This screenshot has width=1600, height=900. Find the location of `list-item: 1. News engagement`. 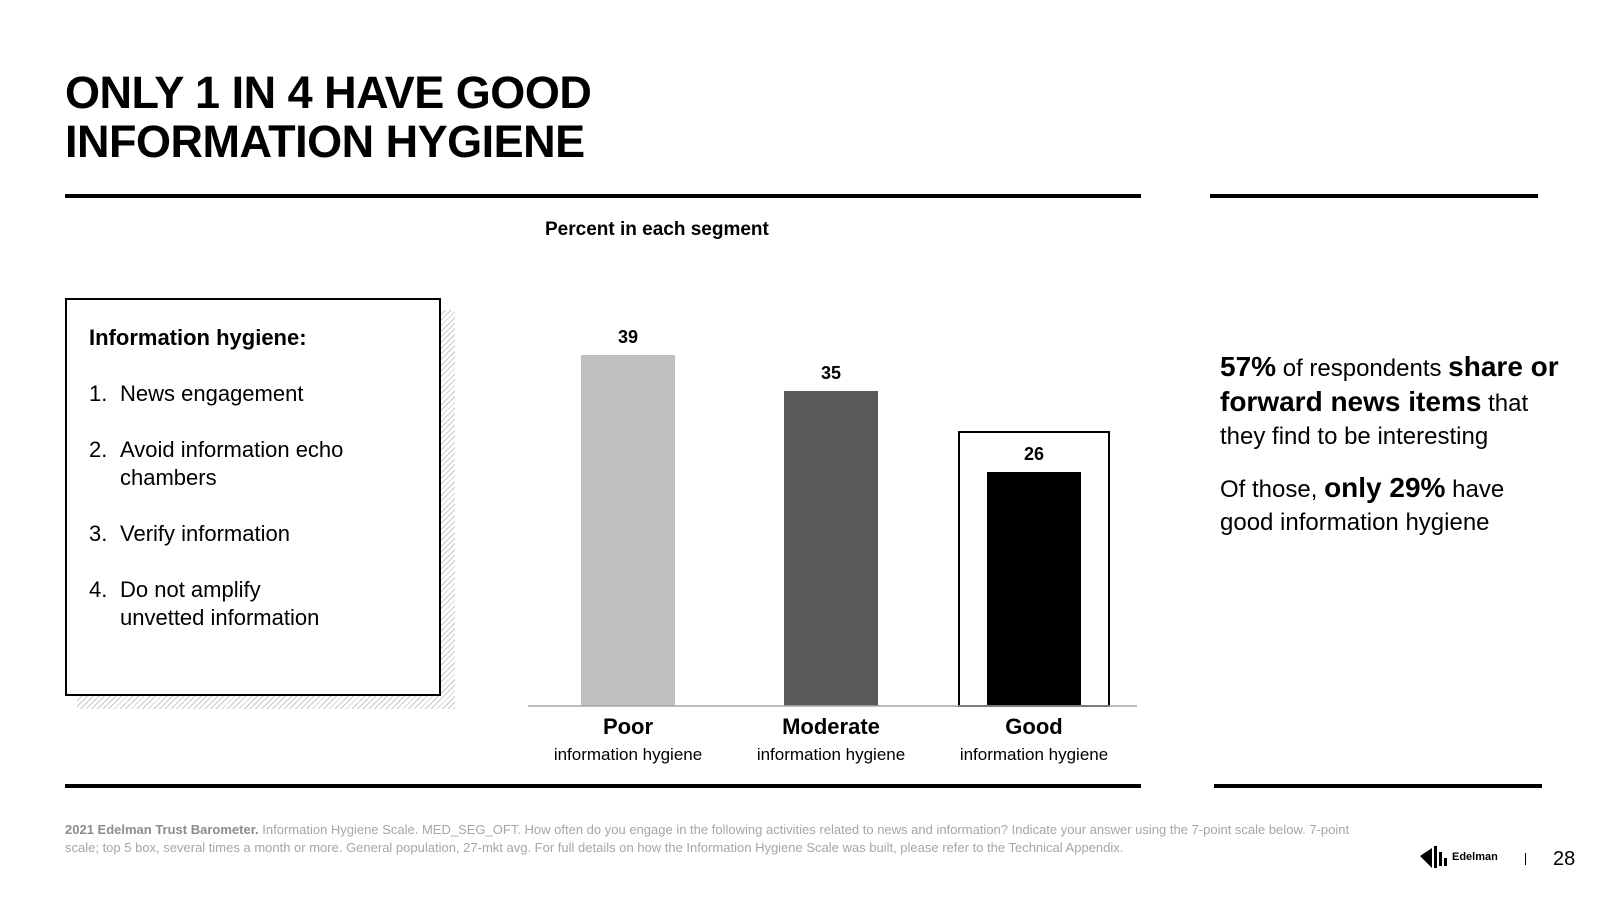

list-item: 1. News engagement is located at coordinates (239, 394).